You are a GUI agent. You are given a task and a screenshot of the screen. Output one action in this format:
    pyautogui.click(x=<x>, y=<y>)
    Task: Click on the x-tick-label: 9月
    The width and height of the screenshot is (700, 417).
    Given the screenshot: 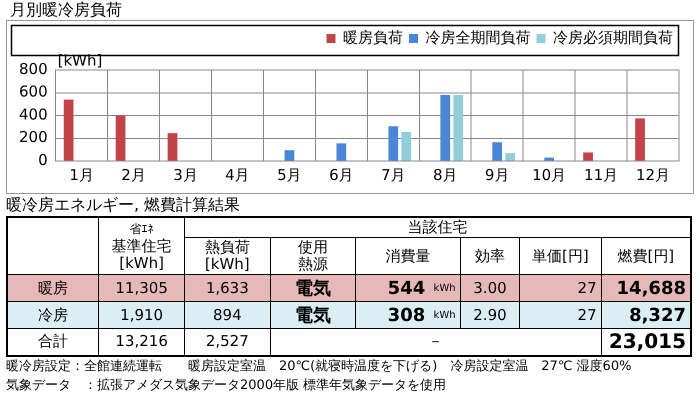 What is the action you would take?
    pyautogui.click(x=497, y=175)
    